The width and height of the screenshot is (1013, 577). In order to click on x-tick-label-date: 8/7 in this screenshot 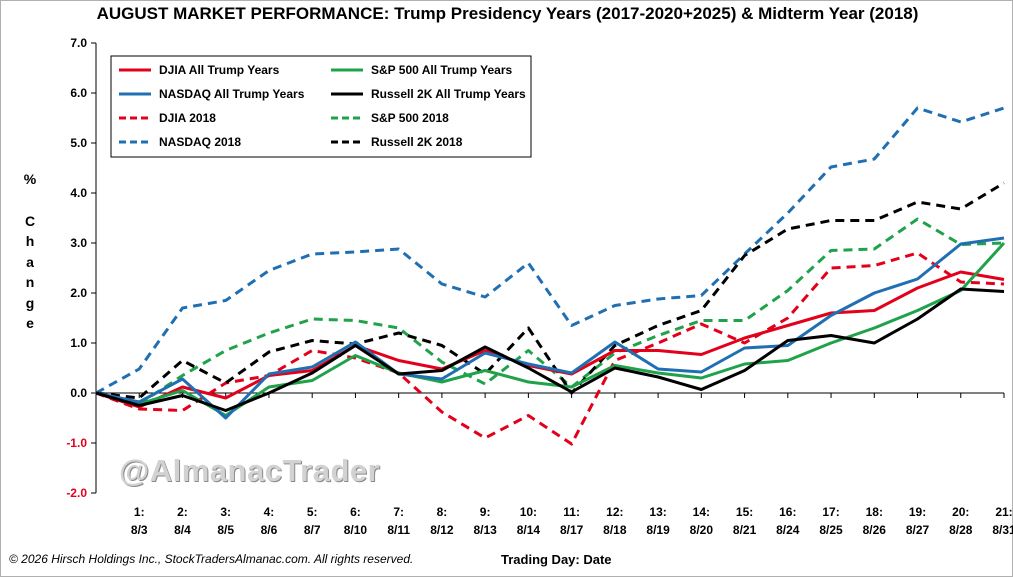, I will do `click(312, 530)`.